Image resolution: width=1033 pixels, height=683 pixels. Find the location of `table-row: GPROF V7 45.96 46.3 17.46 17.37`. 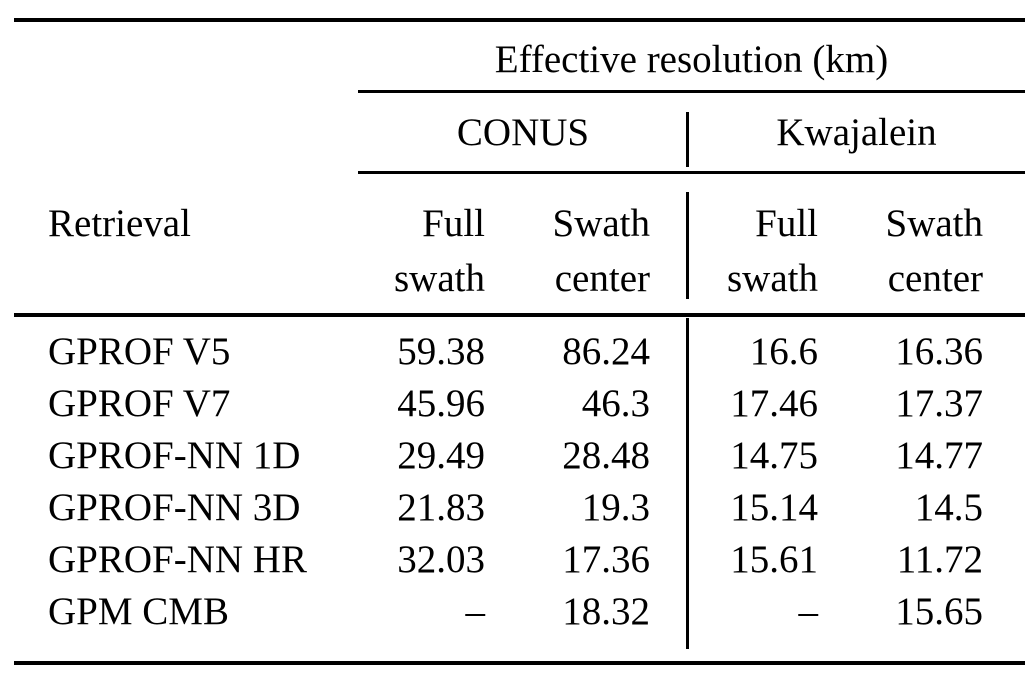

table-row: GPROF V7 45.96 46.3 17.46 17.37 is located at coordinates (491, 404).